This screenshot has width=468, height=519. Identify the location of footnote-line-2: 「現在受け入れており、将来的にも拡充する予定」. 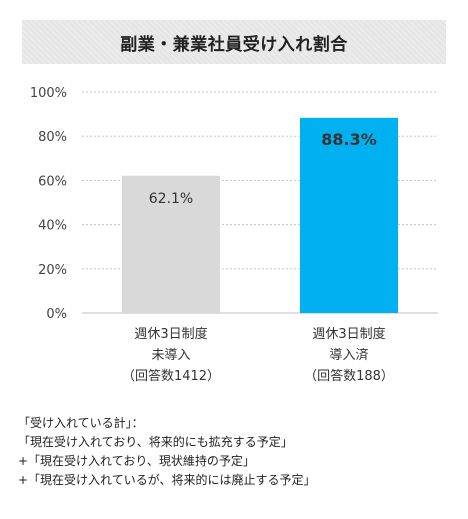
(155, 442).